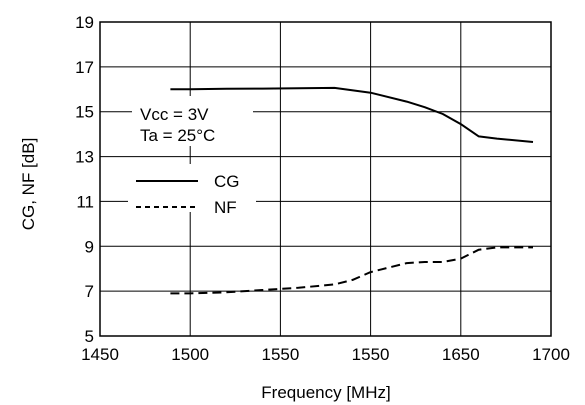  I want to click on annotation-background, so click(192, 121).